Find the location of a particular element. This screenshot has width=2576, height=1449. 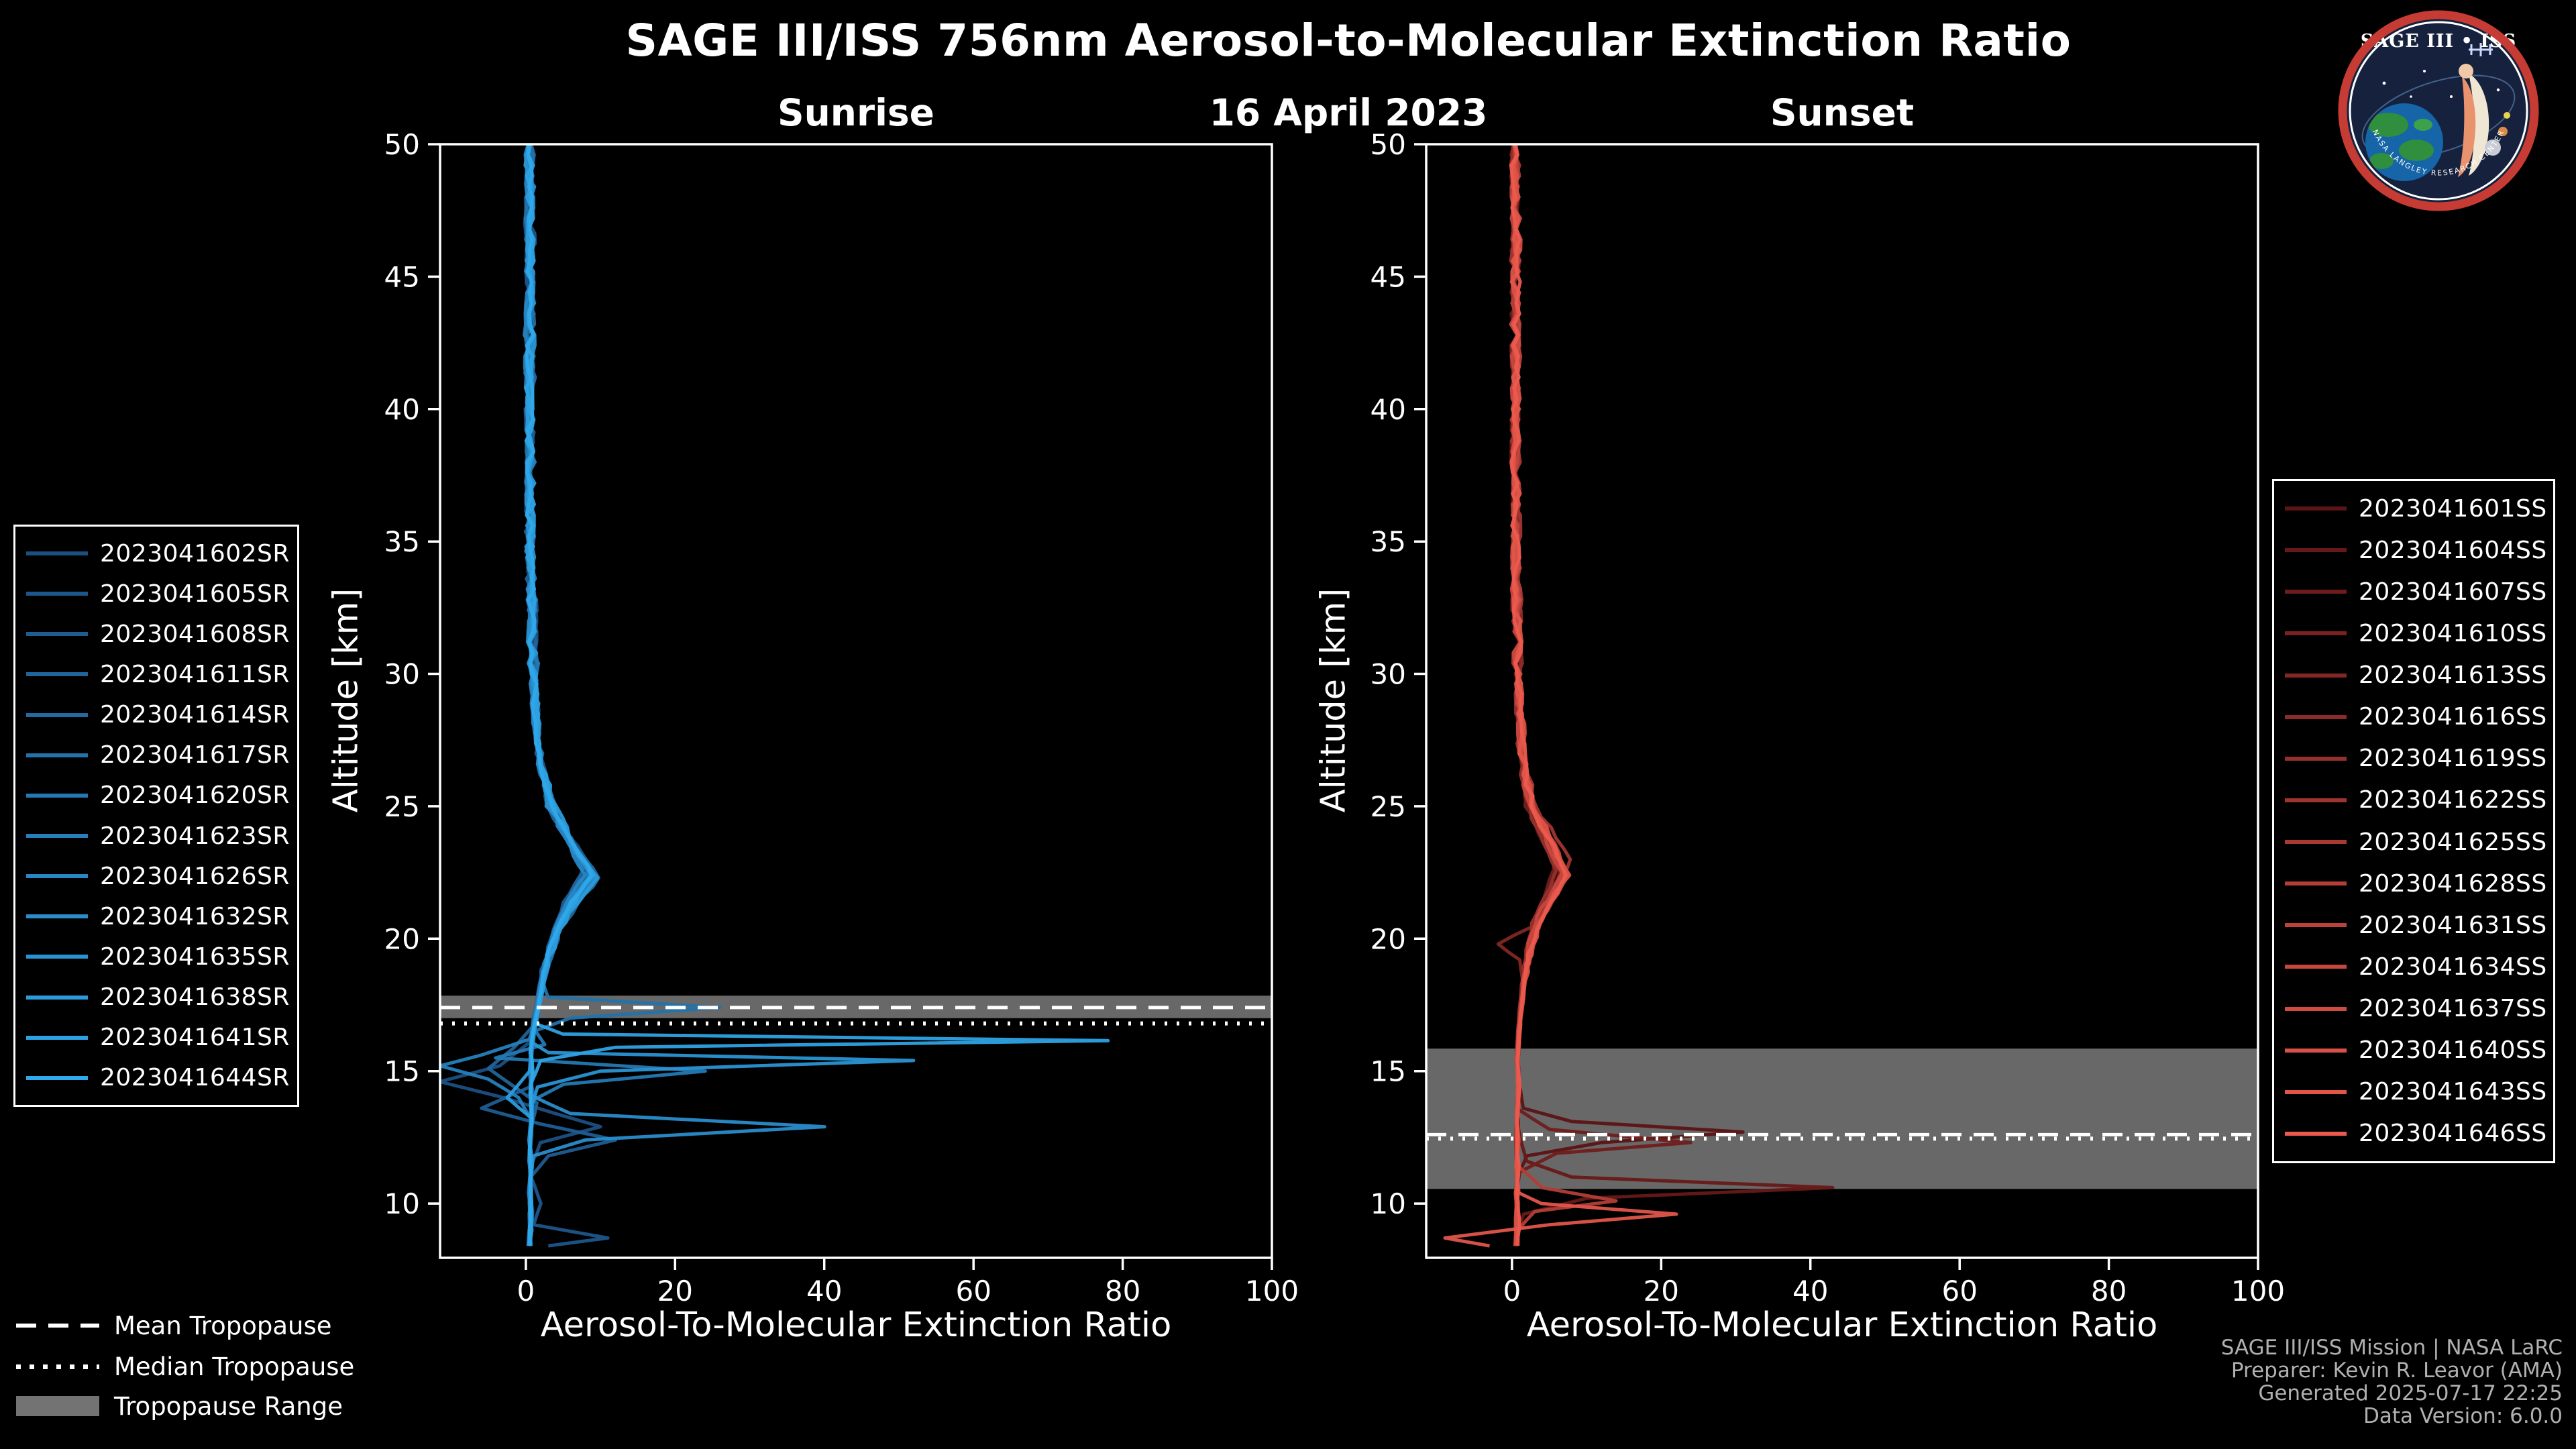

series-group is located at coordinates (1639, 696).